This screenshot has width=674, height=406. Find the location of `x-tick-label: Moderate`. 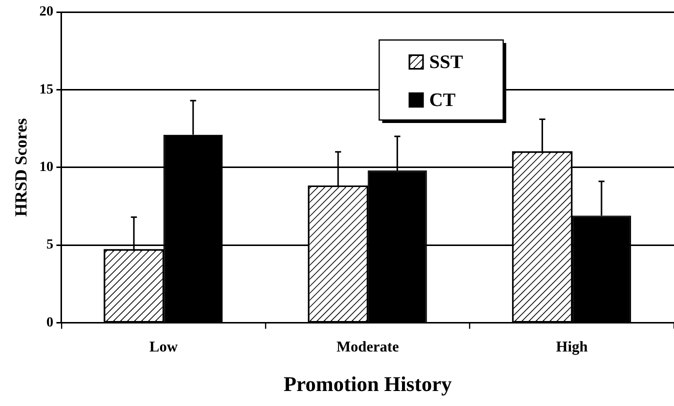

x-tick-label: Moderate is located at coordinates (368, 348).